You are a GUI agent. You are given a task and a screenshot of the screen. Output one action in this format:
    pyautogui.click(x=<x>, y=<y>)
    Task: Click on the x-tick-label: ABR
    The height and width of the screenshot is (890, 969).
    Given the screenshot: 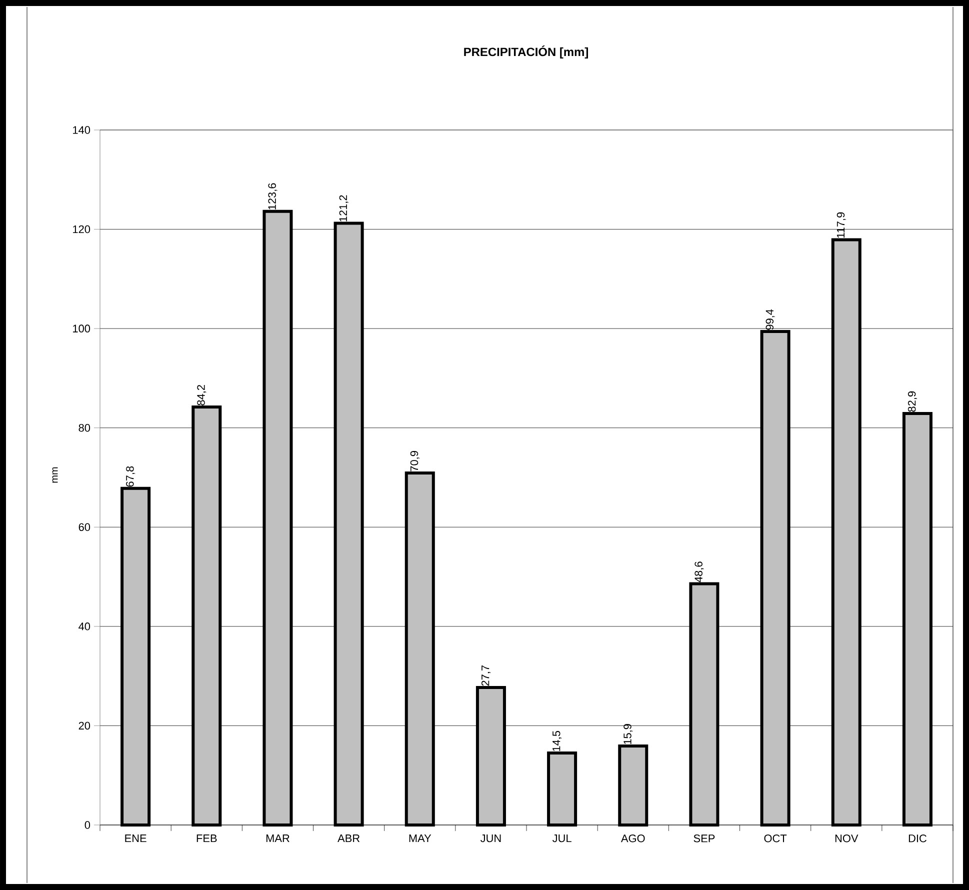 What is the action you would take?
    pyautogui.click(x=349, y=838)
    